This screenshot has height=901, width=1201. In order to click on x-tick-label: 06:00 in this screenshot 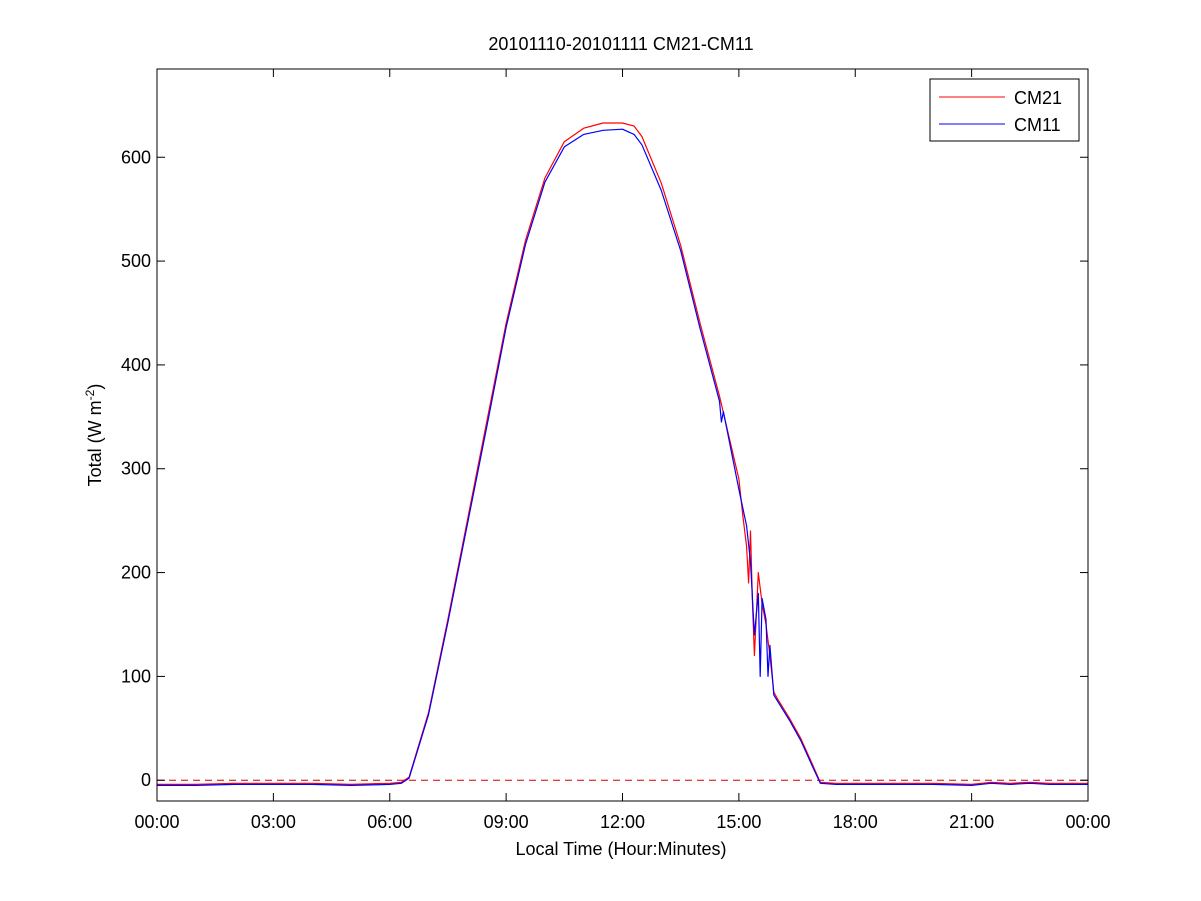, I will do `click(389, 822)`.